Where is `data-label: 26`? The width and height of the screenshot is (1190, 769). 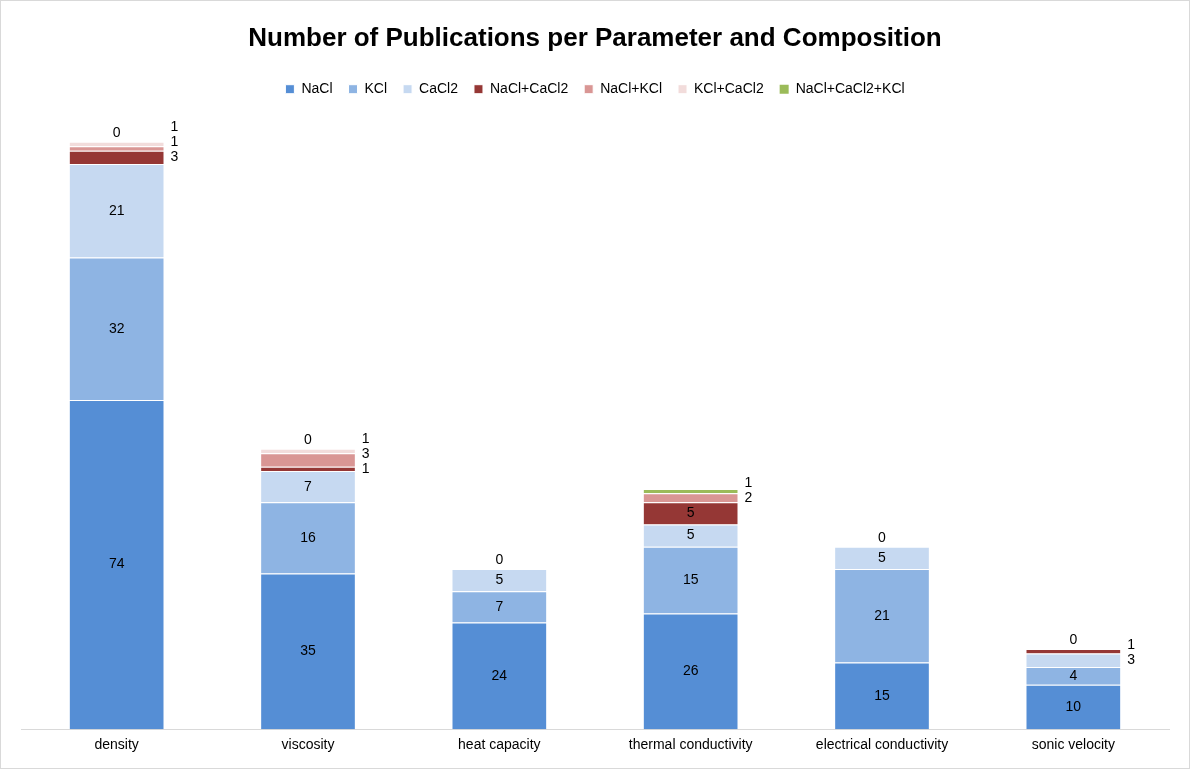
data-label: 26 is located at coordinates (690, 670).